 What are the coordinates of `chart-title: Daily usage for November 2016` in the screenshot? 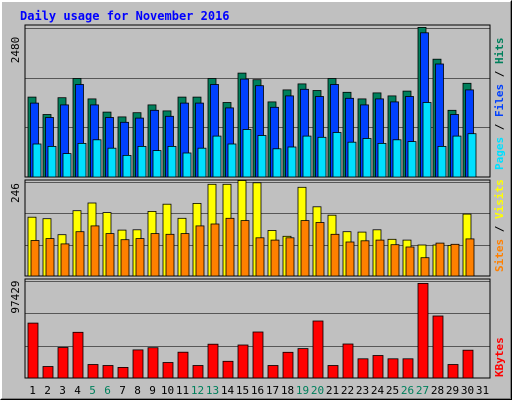 It's located at (125, 16).